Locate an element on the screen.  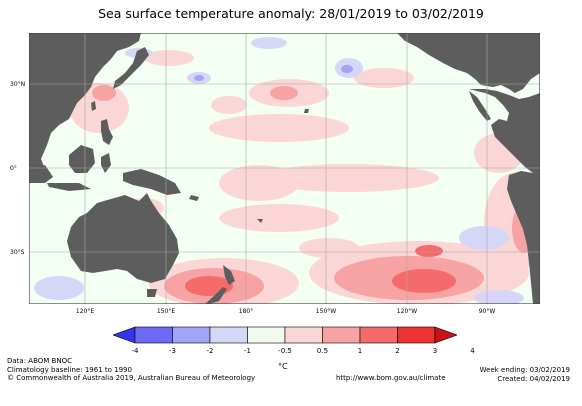
lon-label-150e: 150°E is located at coordinates (166, 311).